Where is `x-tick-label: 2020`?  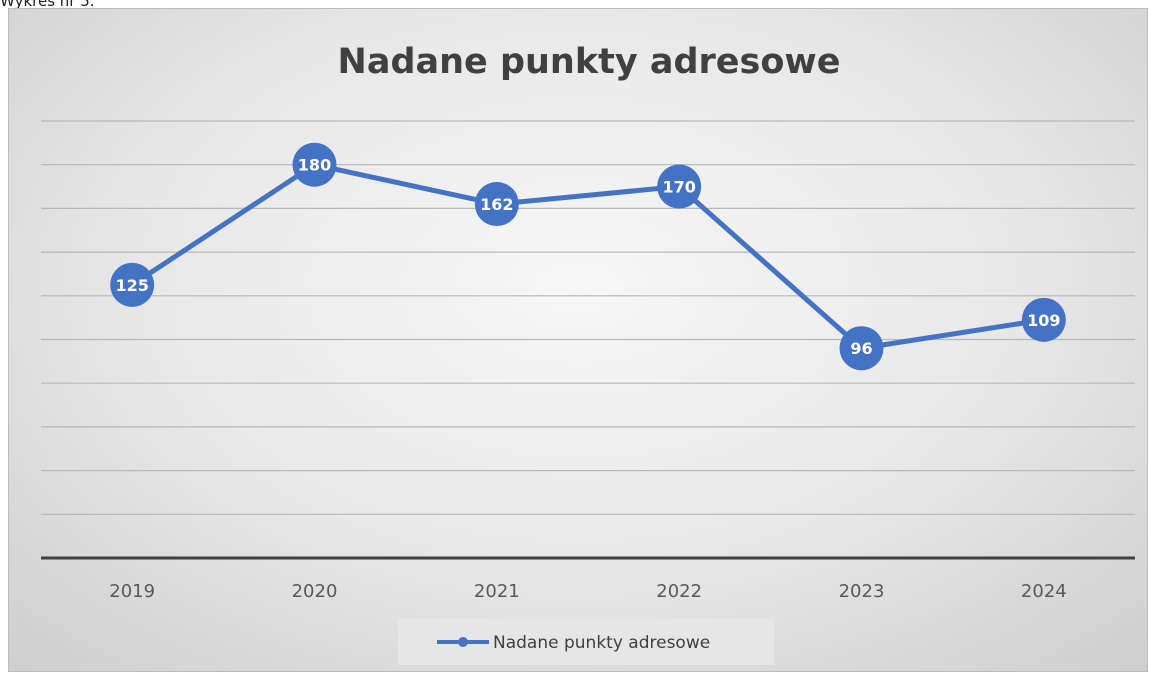
x-tick-label: 2020 is located at coordinates (315, 591).